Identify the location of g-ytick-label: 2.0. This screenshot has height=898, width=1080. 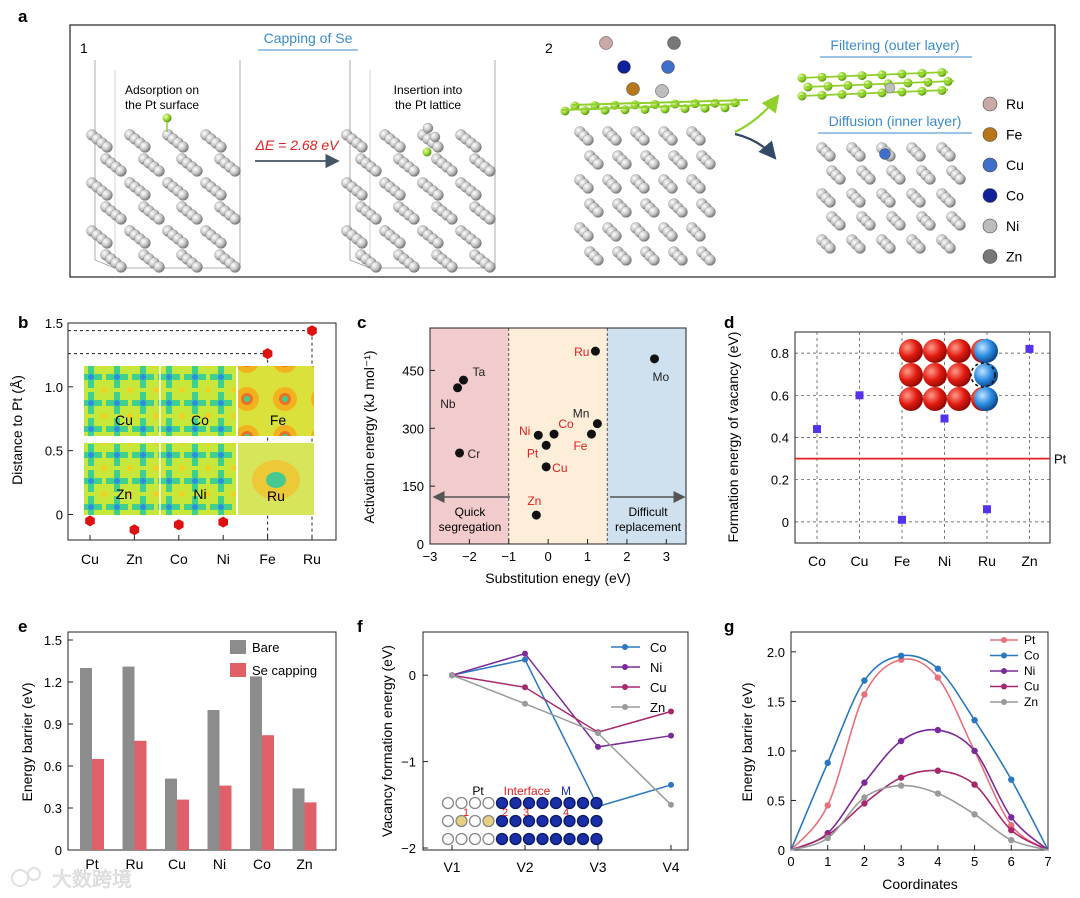
(776, 652).